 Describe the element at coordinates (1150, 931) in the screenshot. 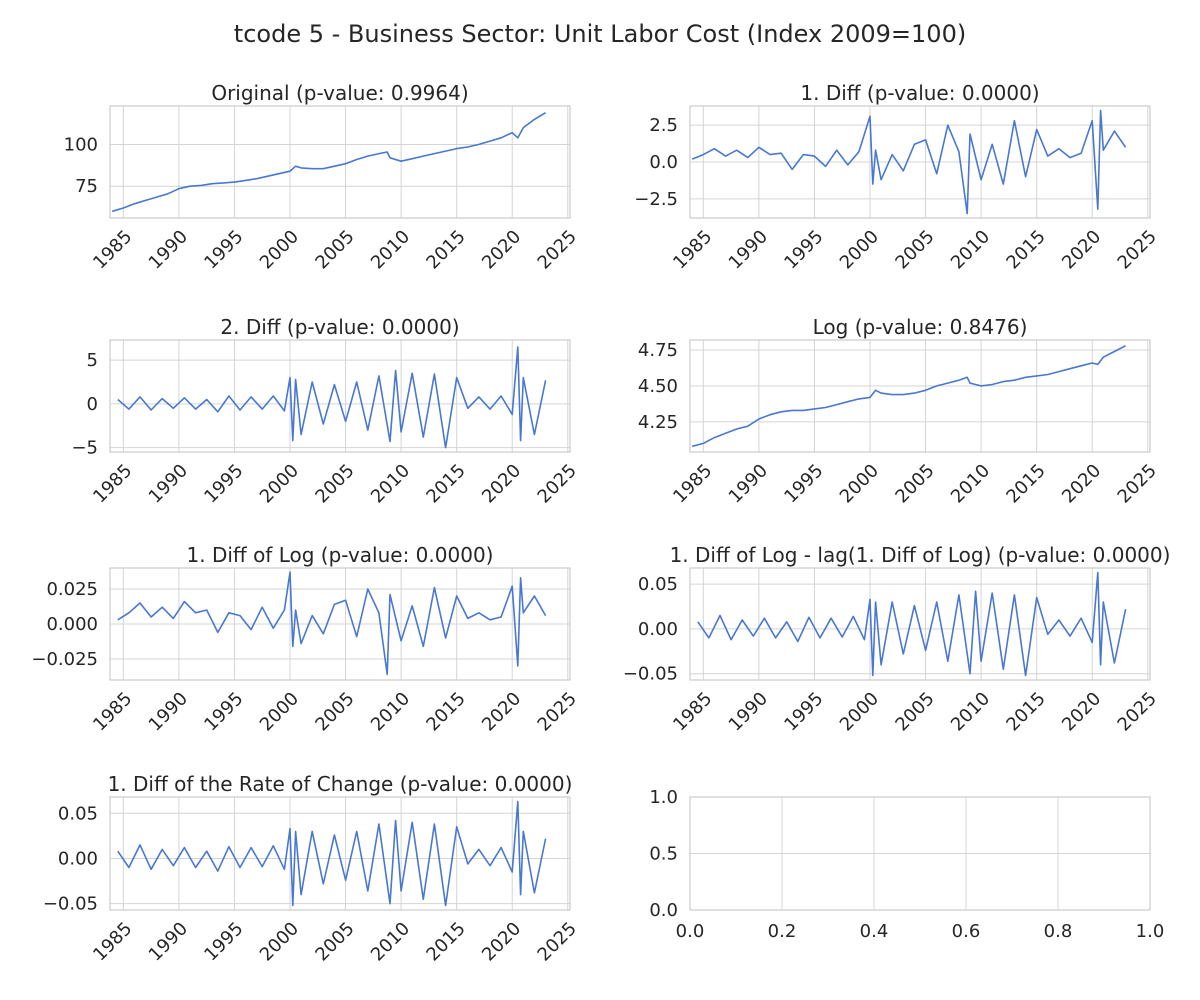

I see `x-tick-label: 1.0` at that location.